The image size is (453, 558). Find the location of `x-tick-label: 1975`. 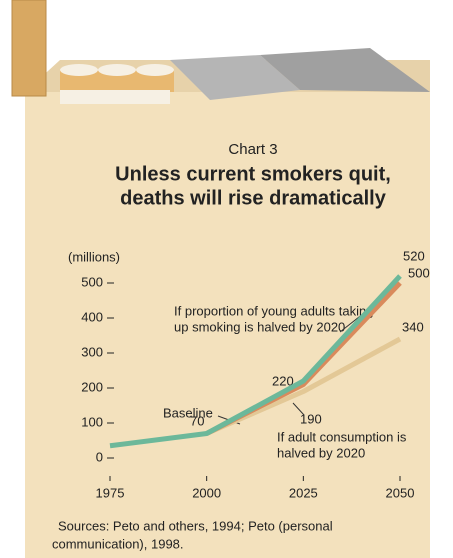

x-tick-label: 1975 is located at coordinates (110, 492).